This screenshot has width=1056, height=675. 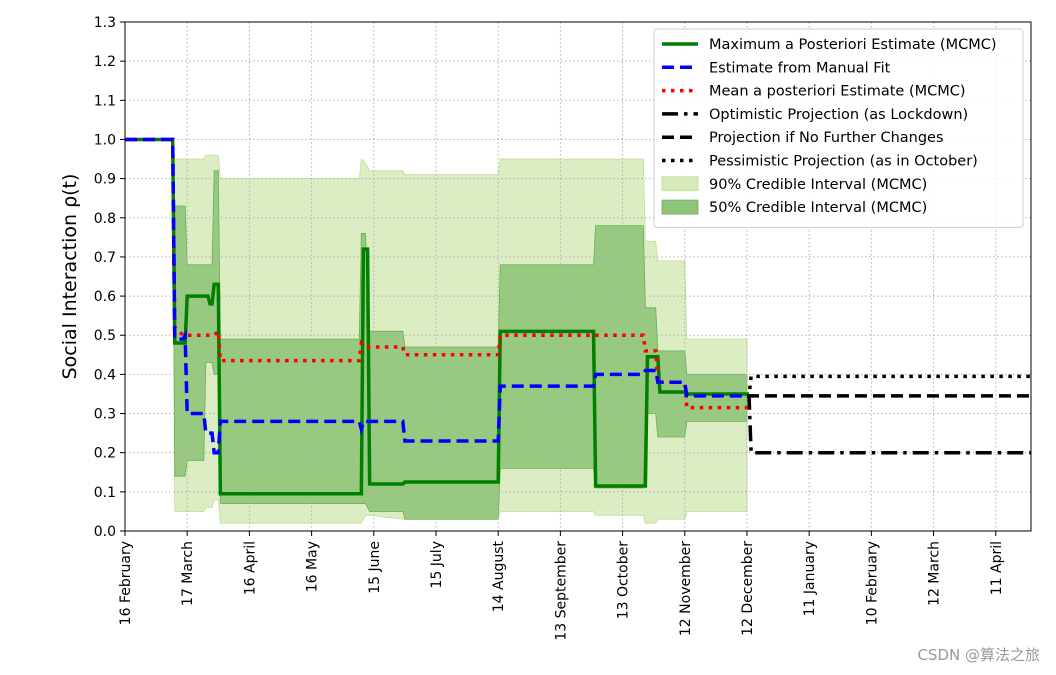 I want to click on y-tick-label: 1.3, so click(x=105, y=23).